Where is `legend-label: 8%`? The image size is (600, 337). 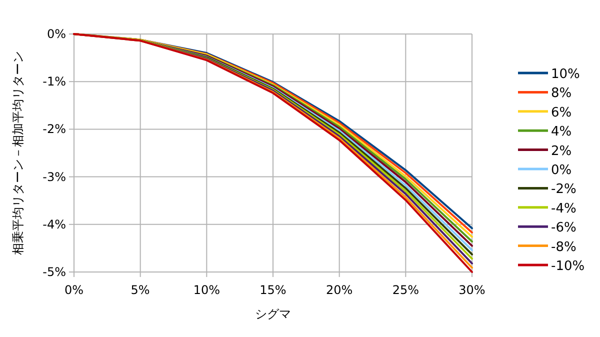
legend-label: 8% is located at coordinates (561, 94).